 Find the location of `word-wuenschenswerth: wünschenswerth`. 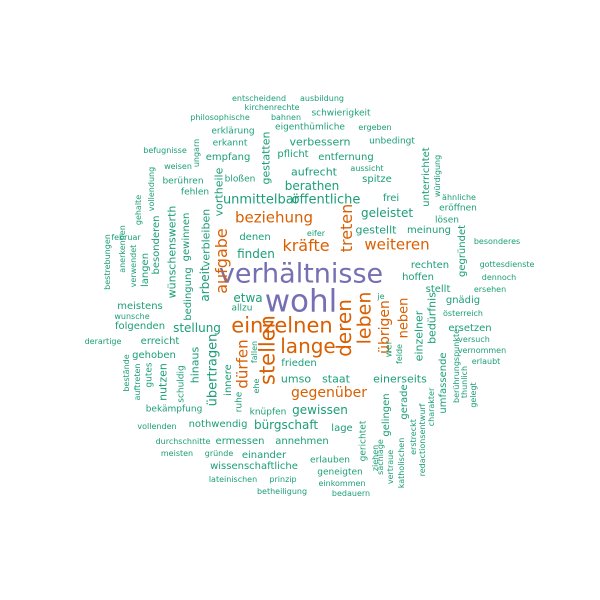

word-wuenschenswerth: wünschenswerth is located at coordinates (172, 252).